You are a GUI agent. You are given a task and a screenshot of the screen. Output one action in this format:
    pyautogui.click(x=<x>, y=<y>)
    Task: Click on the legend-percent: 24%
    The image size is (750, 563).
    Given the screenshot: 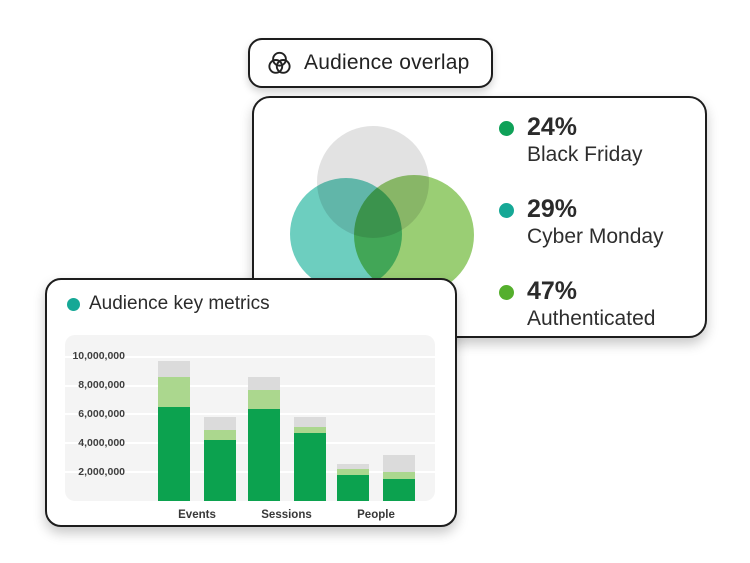 What is the action you would take?
    pyautogui.click(x=552, y=127)
    